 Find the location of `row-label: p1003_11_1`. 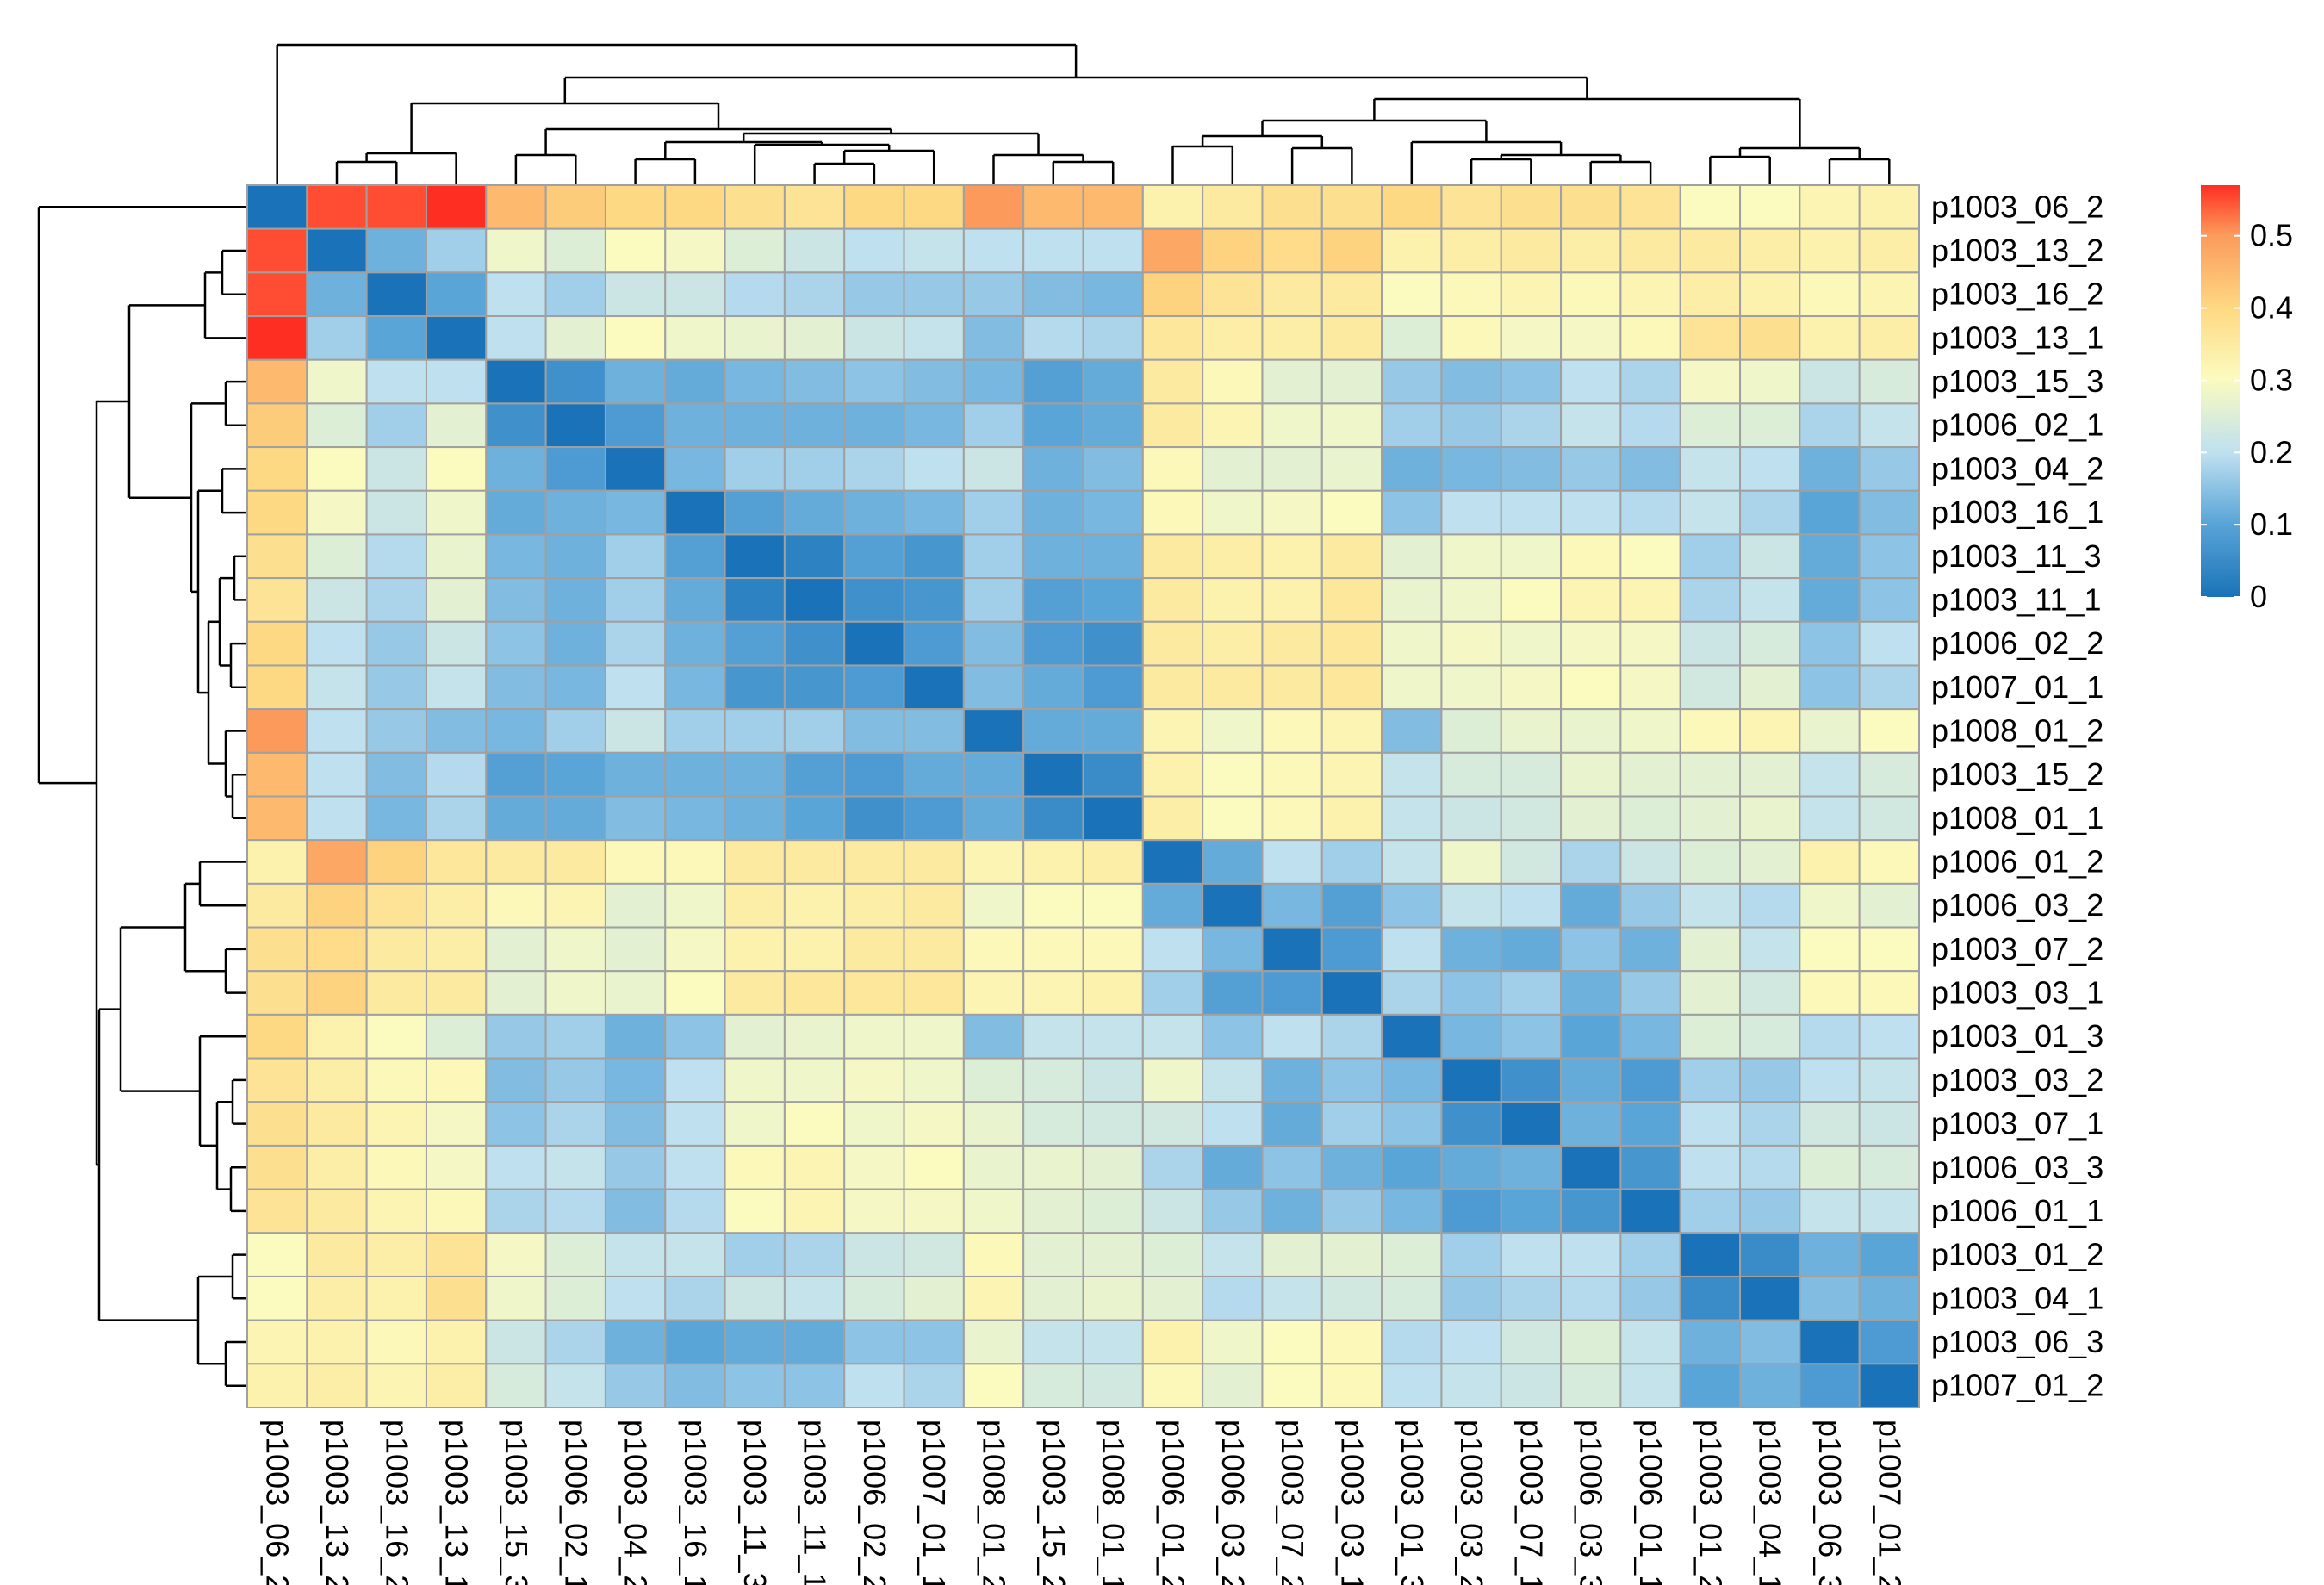

row-label: p1003_11_1 is located at coordinates (2016, 599).